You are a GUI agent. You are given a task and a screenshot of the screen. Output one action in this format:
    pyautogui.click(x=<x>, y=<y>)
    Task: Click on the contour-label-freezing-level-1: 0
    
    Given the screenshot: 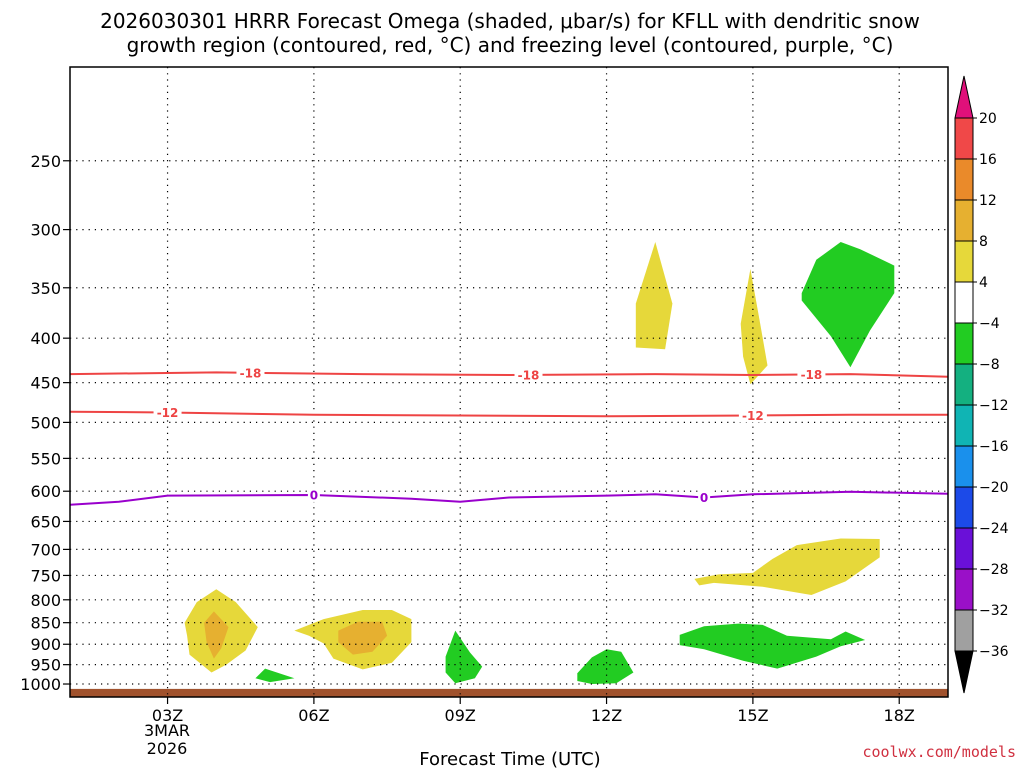 What is the action you would take?
    pyautogui.click(x=314, y=495)
    